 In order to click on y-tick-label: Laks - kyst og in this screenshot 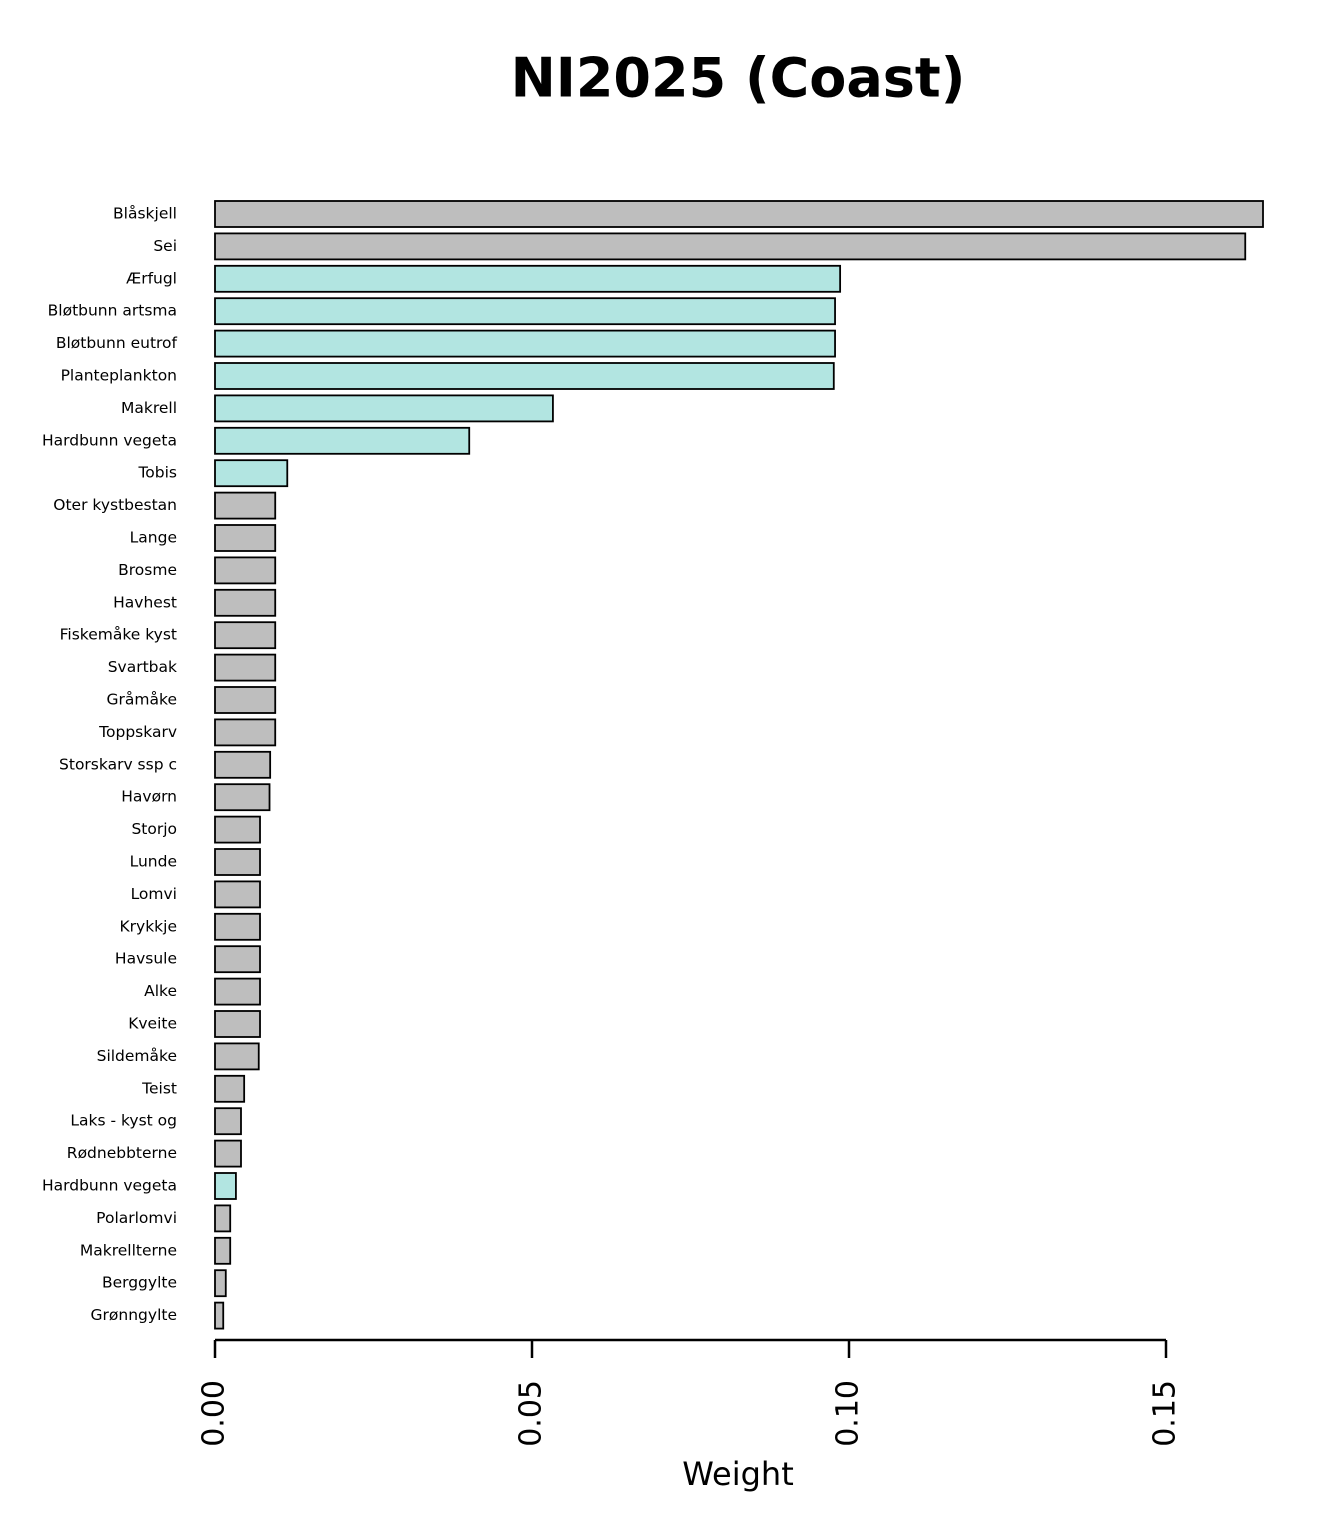, I will do `click(123, 1121)`.